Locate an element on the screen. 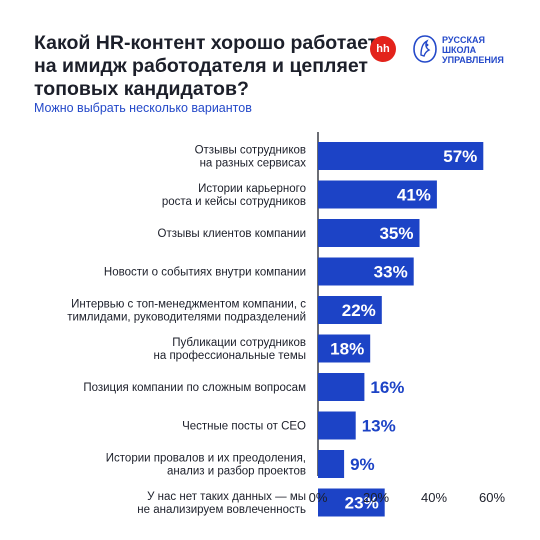 This screenshot has height=540, width=540. bar-value-label: 57% is located at coordinates (460, 156).